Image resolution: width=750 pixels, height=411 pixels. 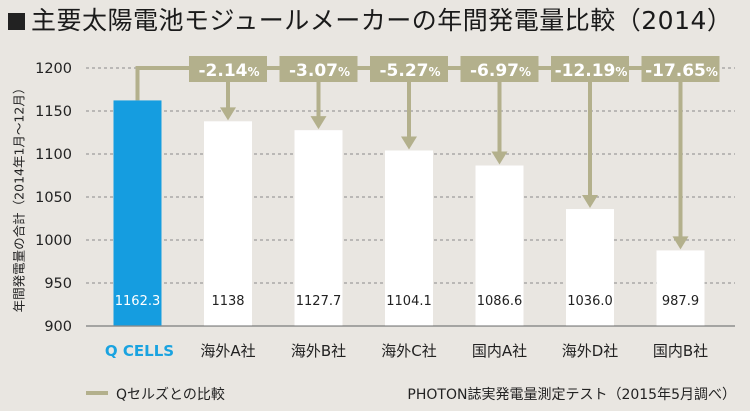 What do you see at coordinates (590, 301) in the screenshot?
I see `bar-value-label: 1036.0` at bounding box center [590, 301].